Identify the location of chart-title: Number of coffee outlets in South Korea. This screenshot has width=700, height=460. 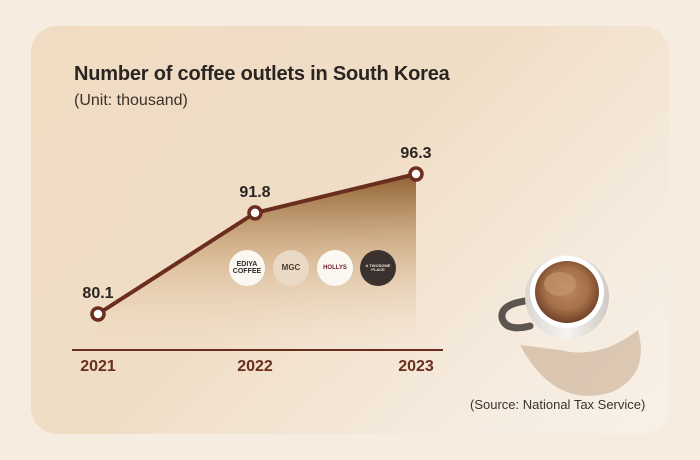
(262, 74).